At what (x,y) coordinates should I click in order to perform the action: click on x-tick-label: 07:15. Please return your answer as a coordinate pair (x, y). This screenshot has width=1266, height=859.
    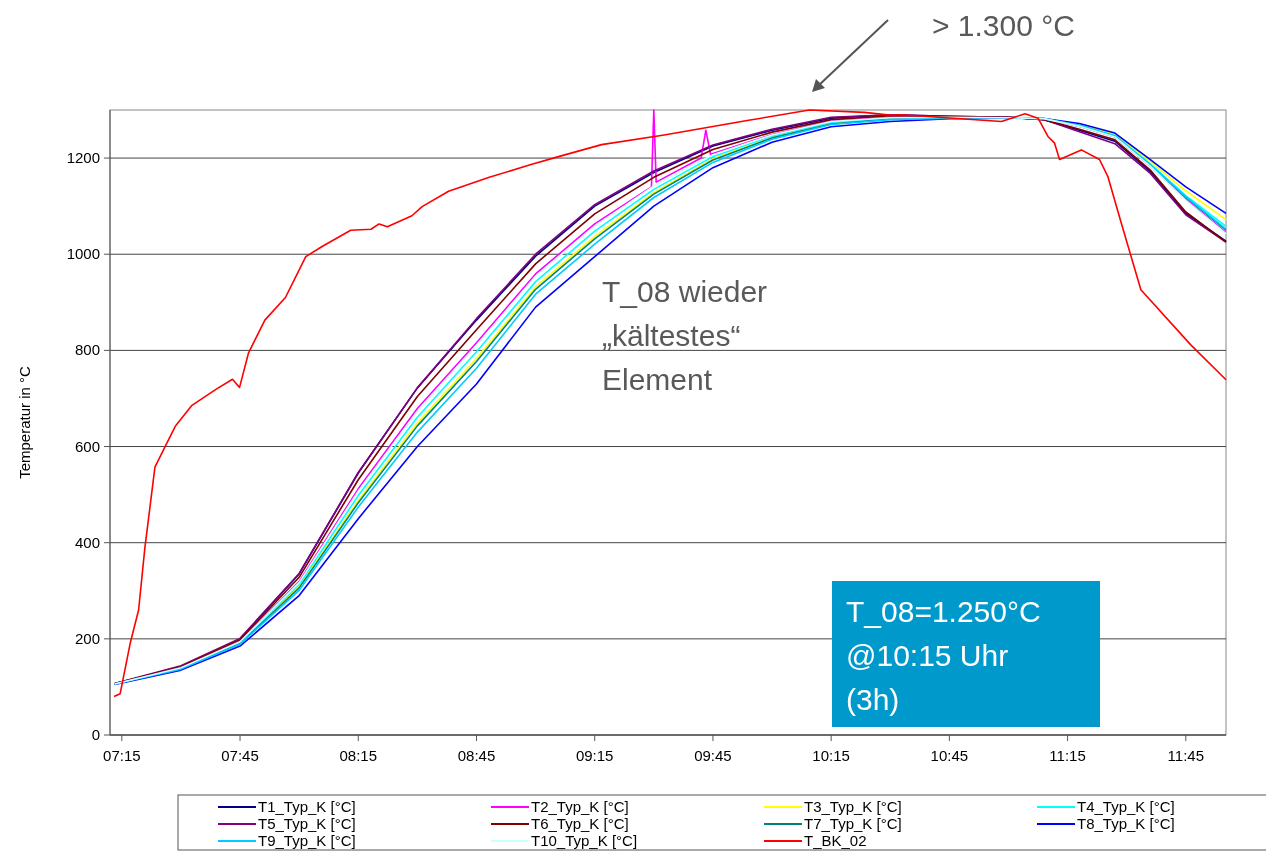
    Looking at the image, I should click on (122, 755).